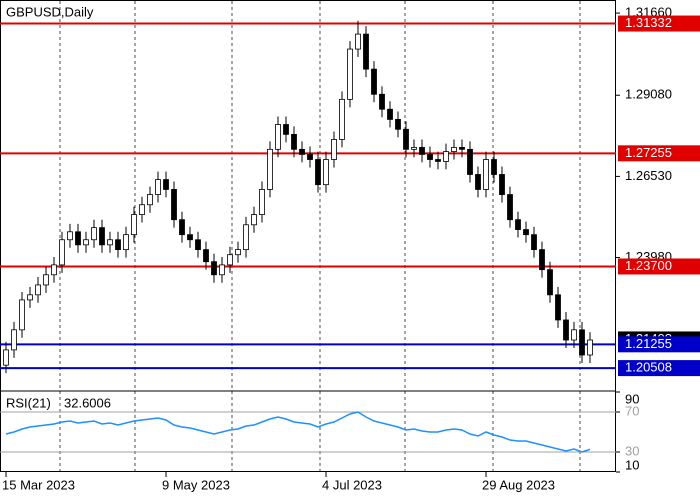 This screenshot has width=700, height=500. What do you see at coordinates (648, 22) in the screenshot?
I see `level-label: 1.31332` at bounding box center [648, 22].